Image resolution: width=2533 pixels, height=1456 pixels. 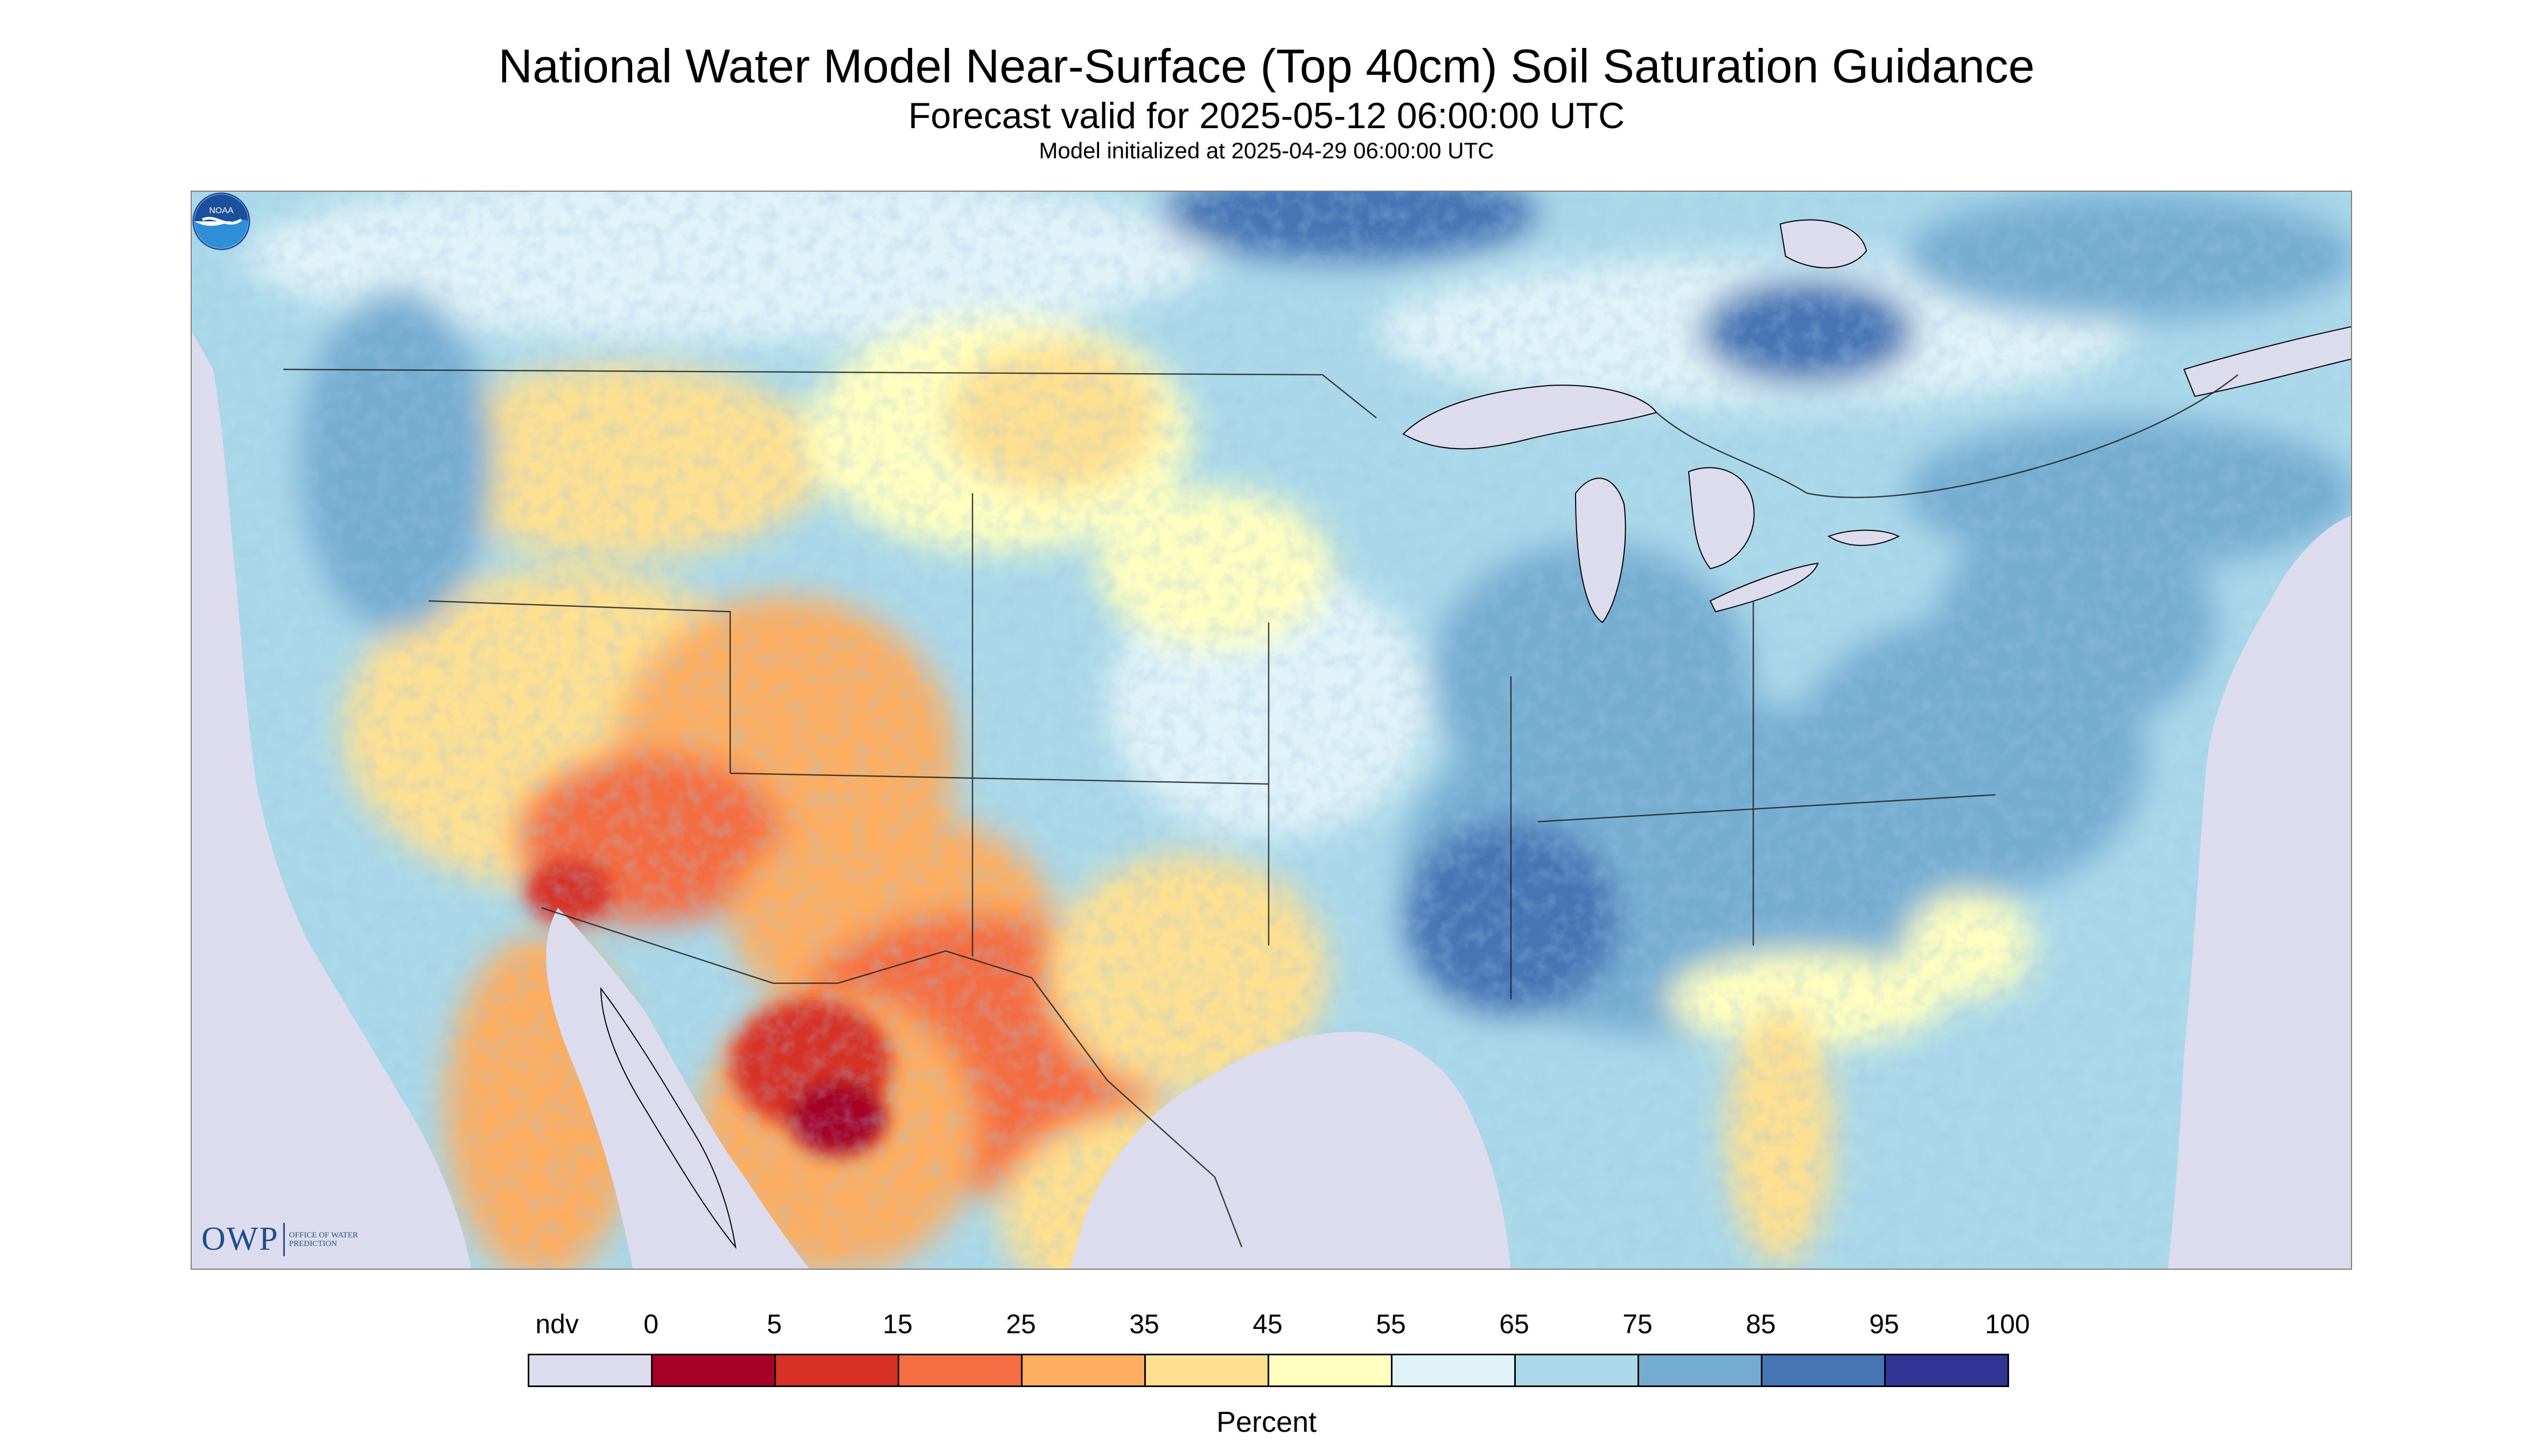 What do you see at coordinates (1144, 1324) in the screenshot?
I see `colorbar-tick-label: 35` at bounding box center [1144, 1324].